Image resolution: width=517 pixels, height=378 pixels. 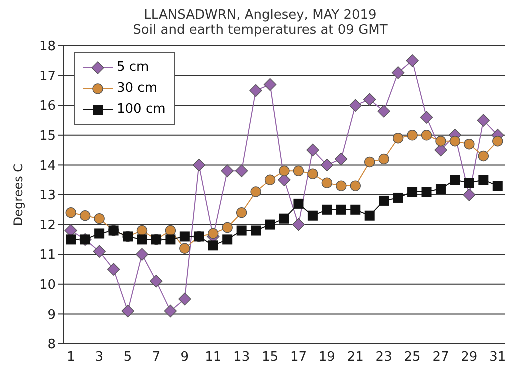 I want to click on x-tick-label: 17, so click(x=298, y=358).